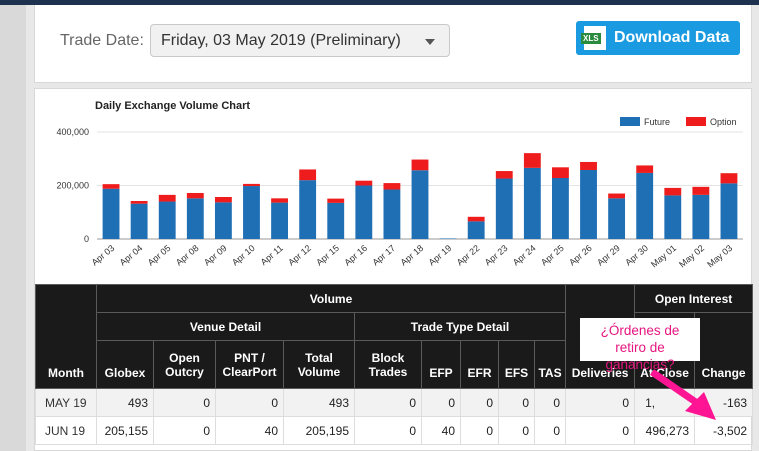 This screenshot has height=451, width=759. What do you see at coordinates (479, 364) in the screenshot?
I see `efr-header: EFR` at bounding box center [479, 364].